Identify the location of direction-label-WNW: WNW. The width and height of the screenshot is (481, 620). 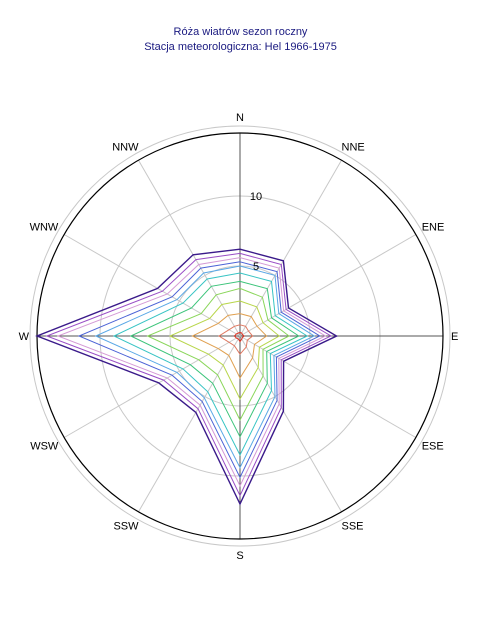
(44, 228).